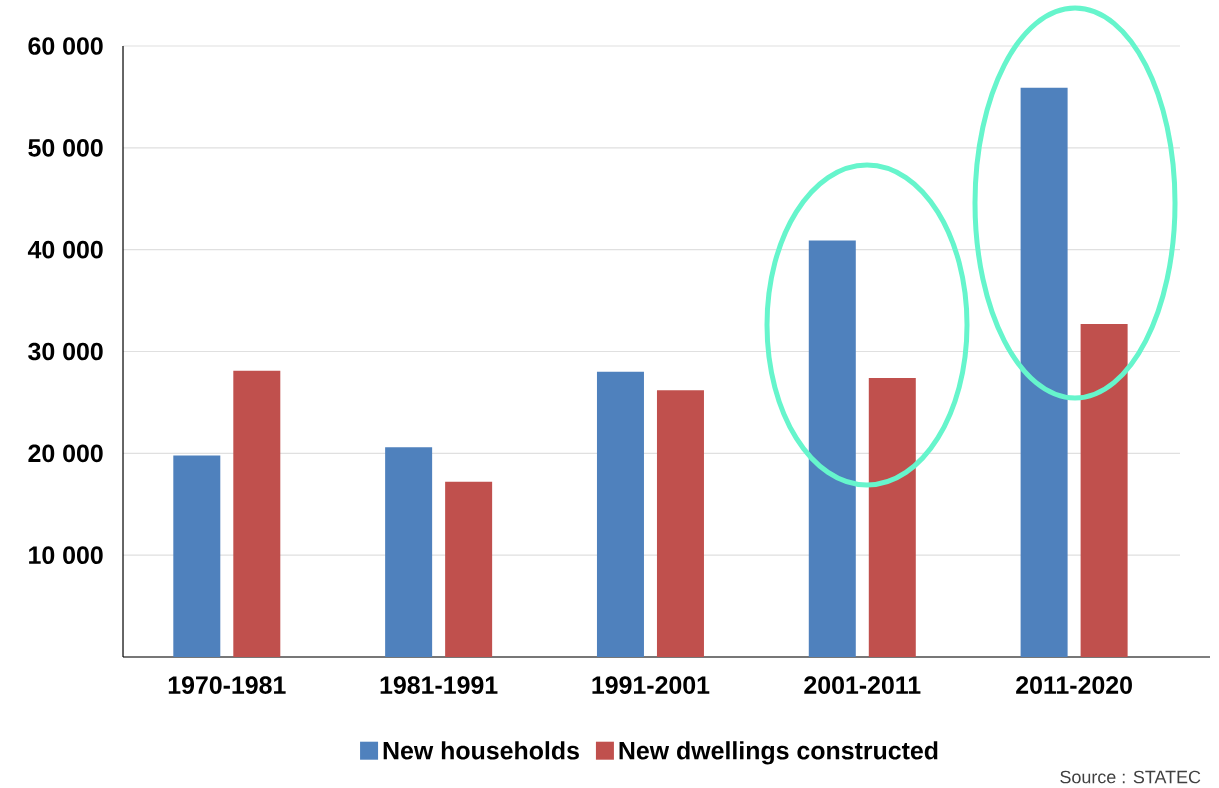 The height and width of the screenshot is (788, 1219). Describe the element at coordinates (481, 750) in the screenshot. I see `legend-label: New households` at that location.